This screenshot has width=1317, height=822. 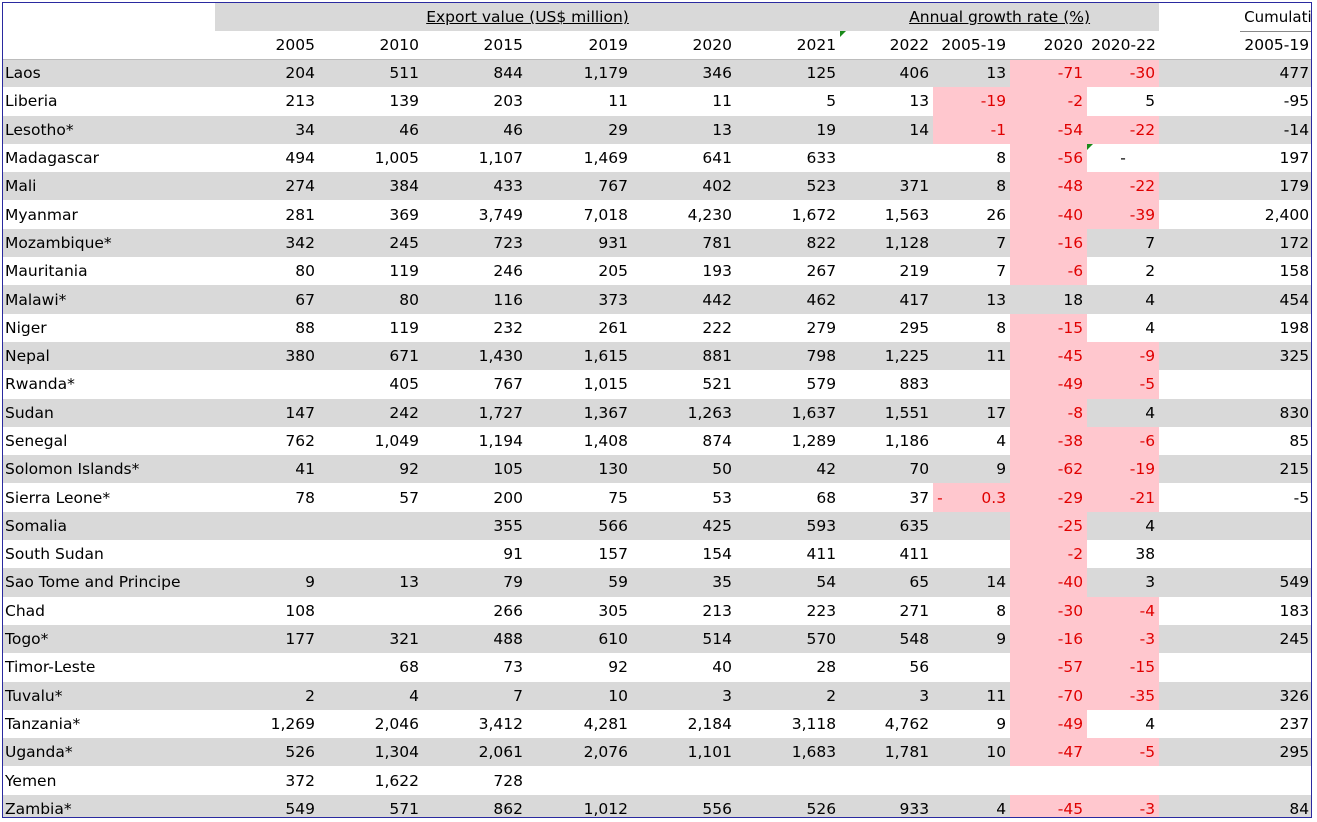 What do you see at coordinates (1275, 639) in the screenshot?
I see `value-cell: 245` at bounding box center [1275, 639].